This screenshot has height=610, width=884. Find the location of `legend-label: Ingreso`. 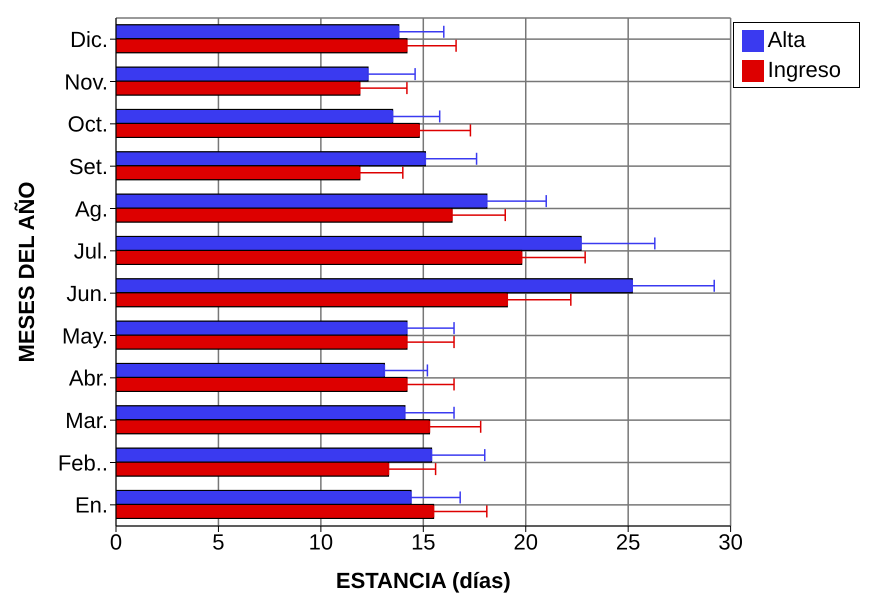

legend-label: Ingreso is located at coordinates (804, 69).